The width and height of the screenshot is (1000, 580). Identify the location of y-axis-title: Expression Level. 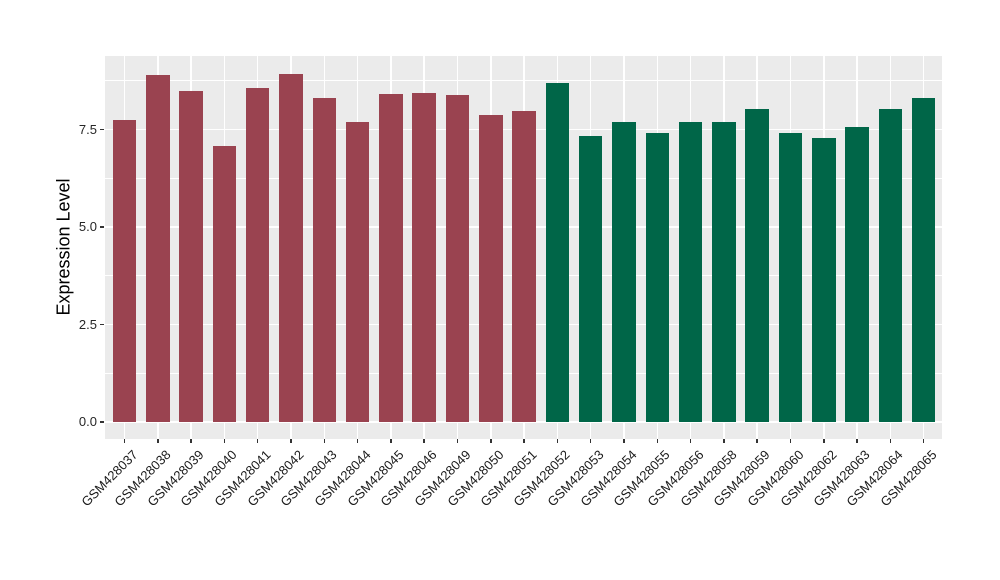
(63, 247).